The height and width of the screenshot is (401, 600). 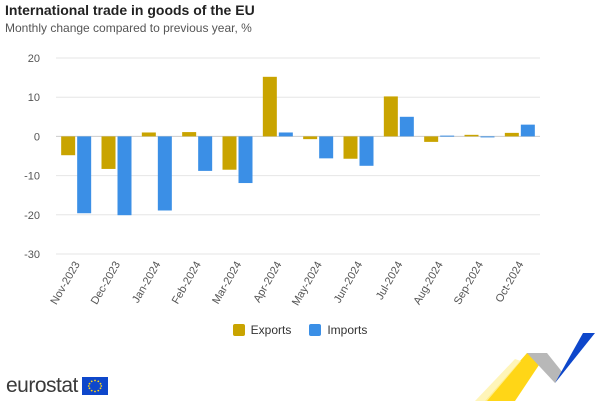 I want to click on bar-exports-oct-2024, so click(x=511, y=134).